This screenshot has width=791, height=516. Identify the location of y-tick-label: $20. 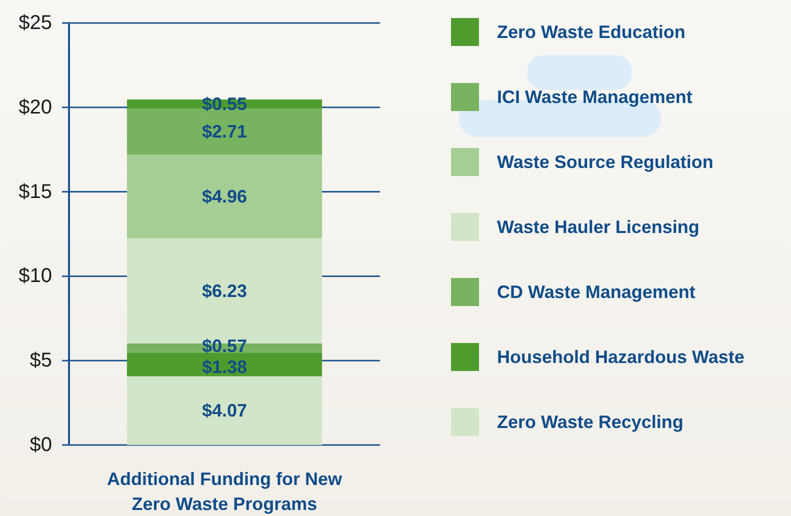
(35, 107).